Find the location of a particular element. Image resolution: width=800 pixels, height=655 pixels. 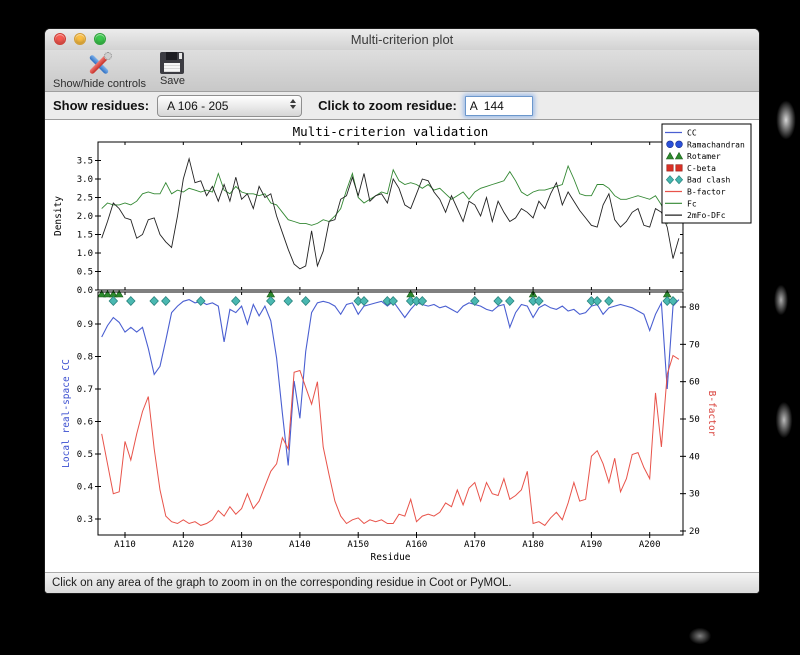

density-tick-label: 1.0 is located at coordinates (85, 254).